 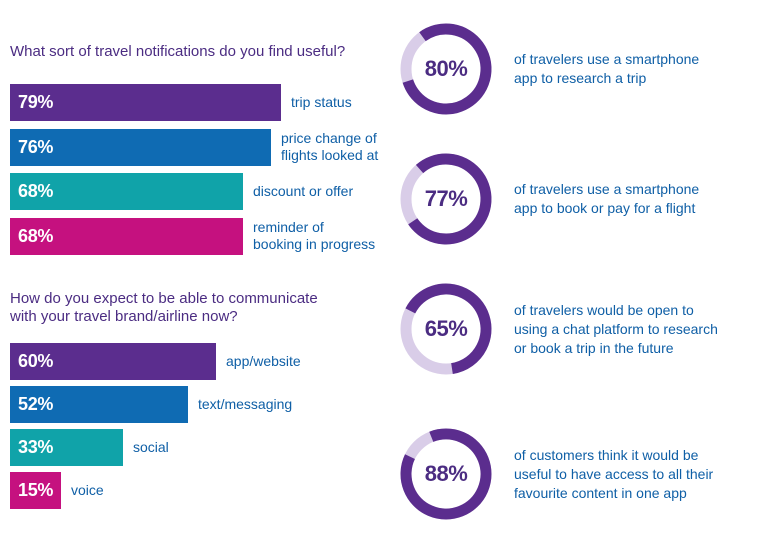 What do you see at coordinates (303, 191) in the screenshot?
I see `notification-bar-label: discount or offer` at bounding box center [303, 191].